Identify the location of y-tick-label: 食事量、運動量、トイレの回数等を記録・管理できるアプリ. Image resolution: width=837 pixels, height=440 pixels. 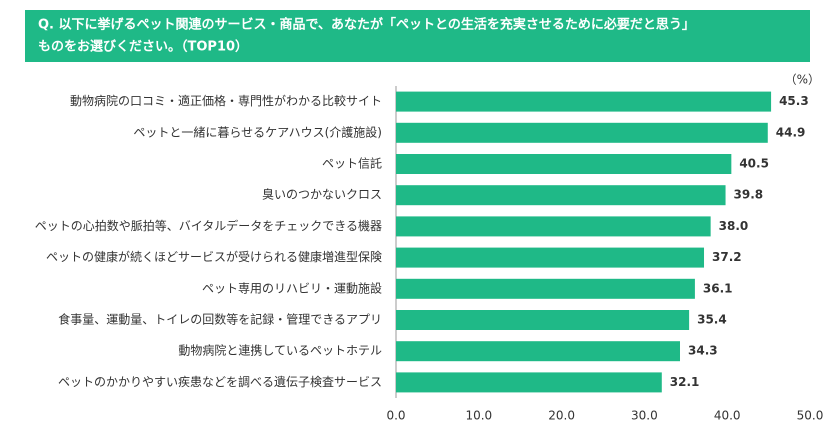
(220, 319).